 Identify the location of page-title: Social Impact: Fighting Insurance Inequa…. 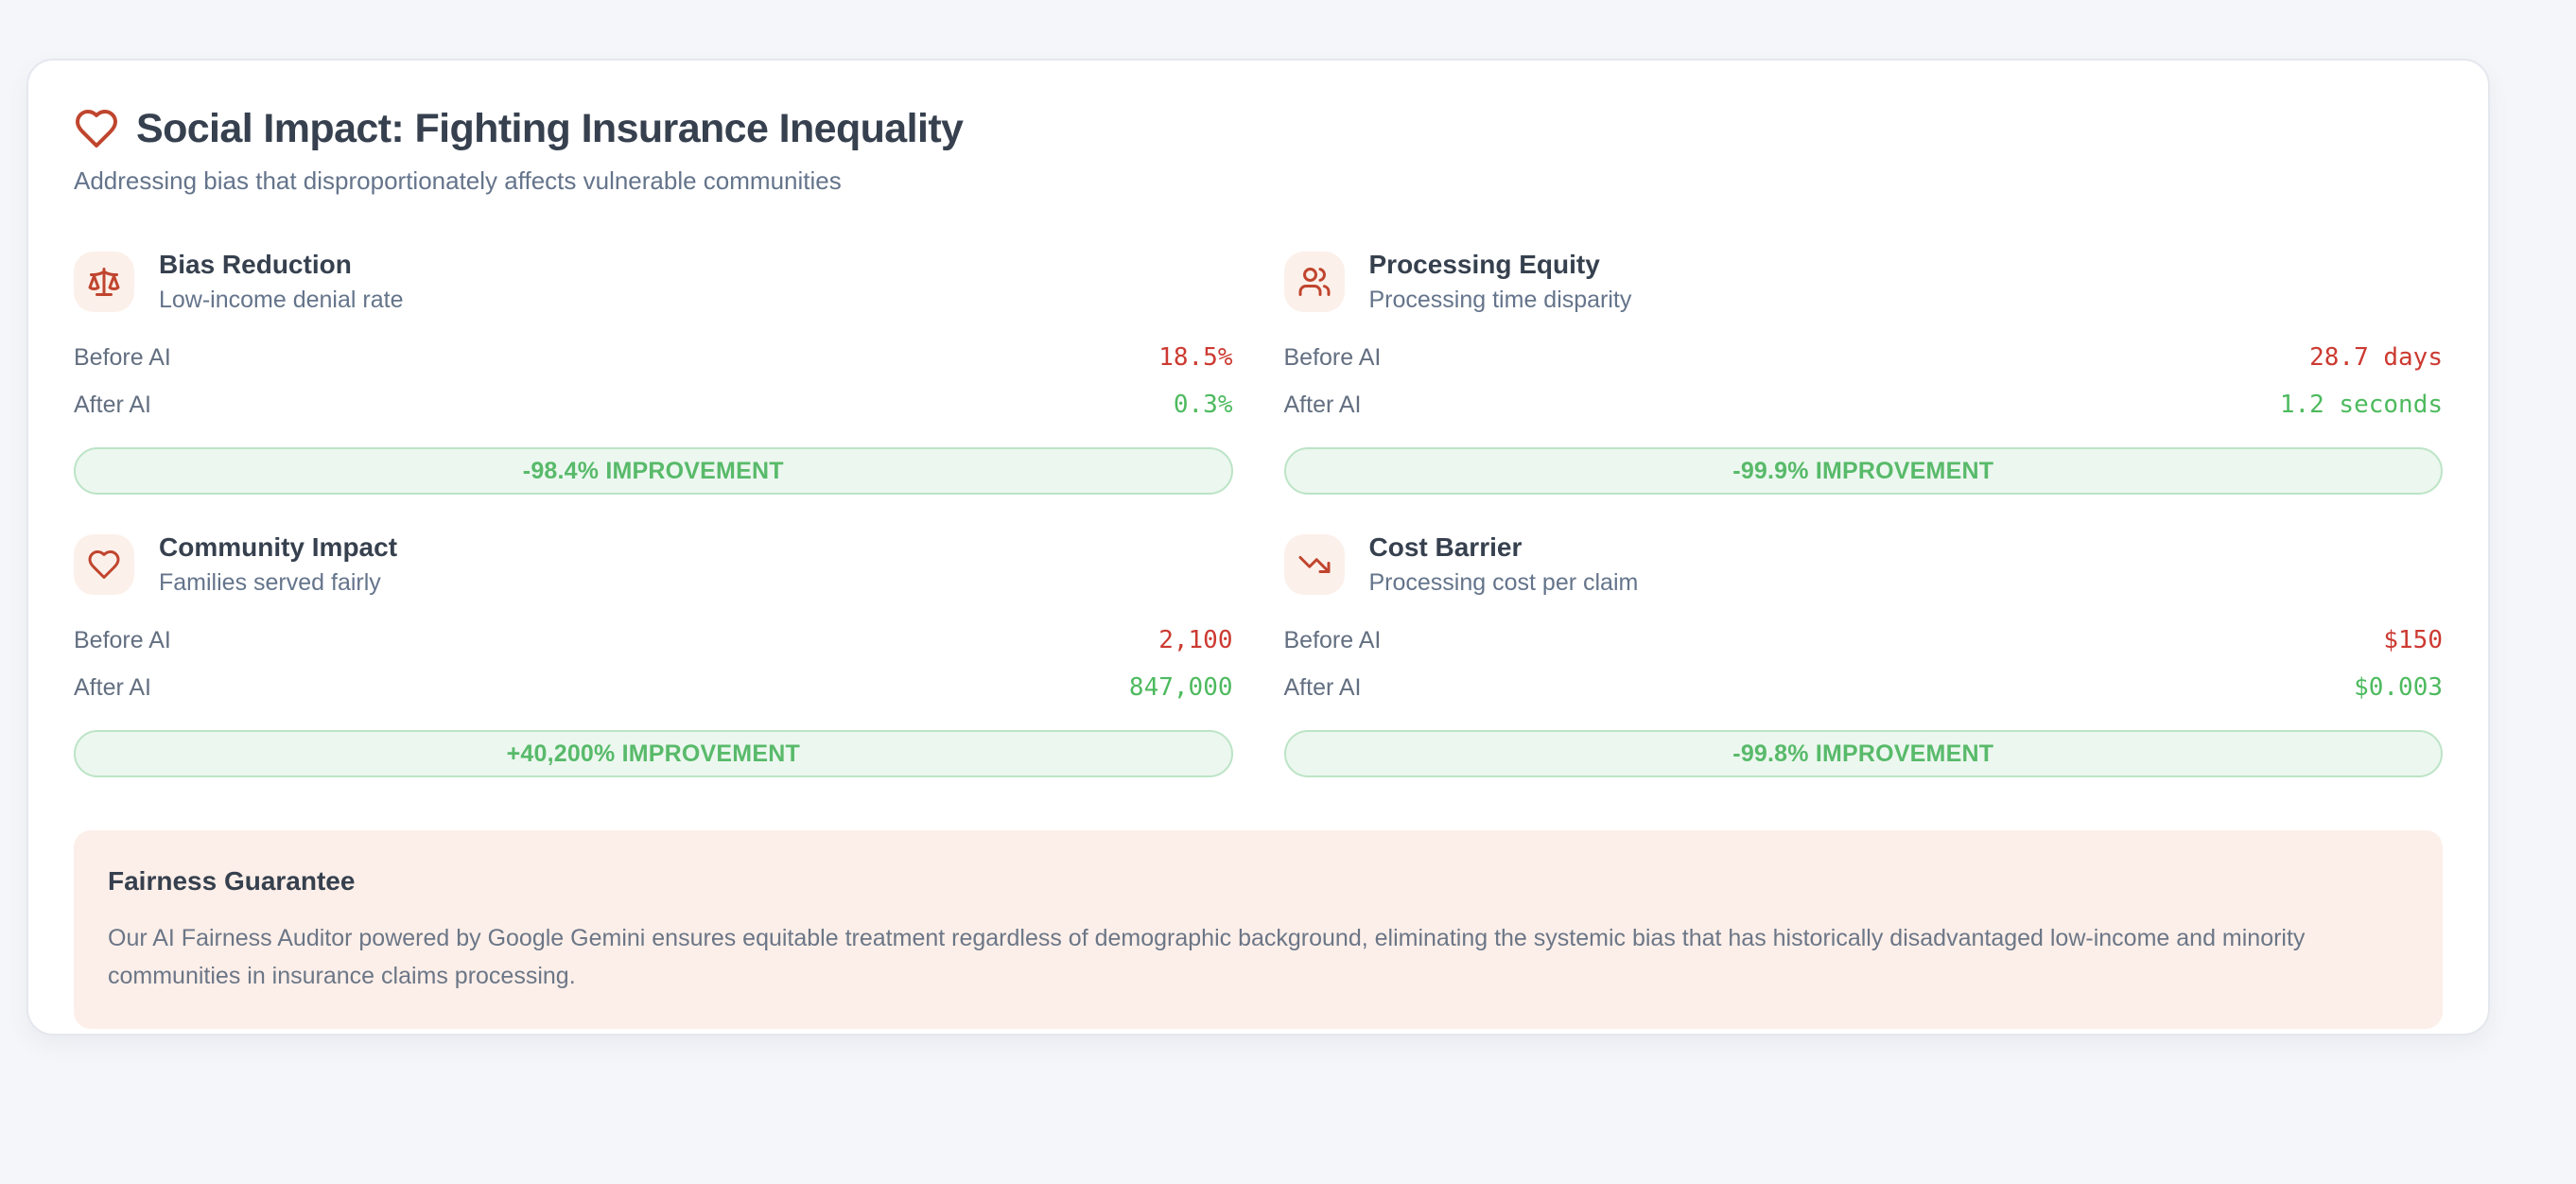
(550, 128).